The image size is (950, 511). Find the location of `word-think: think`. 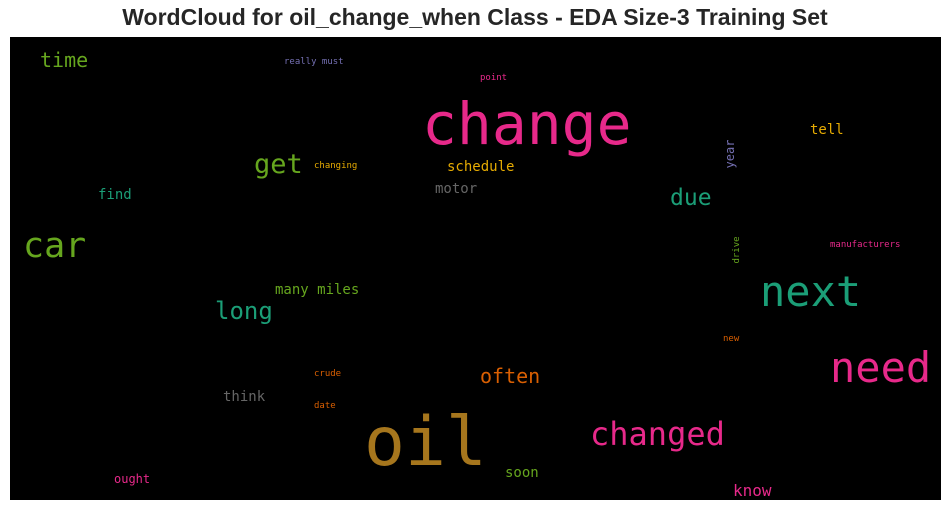

word-think: think is located at coordinates (244, 397).